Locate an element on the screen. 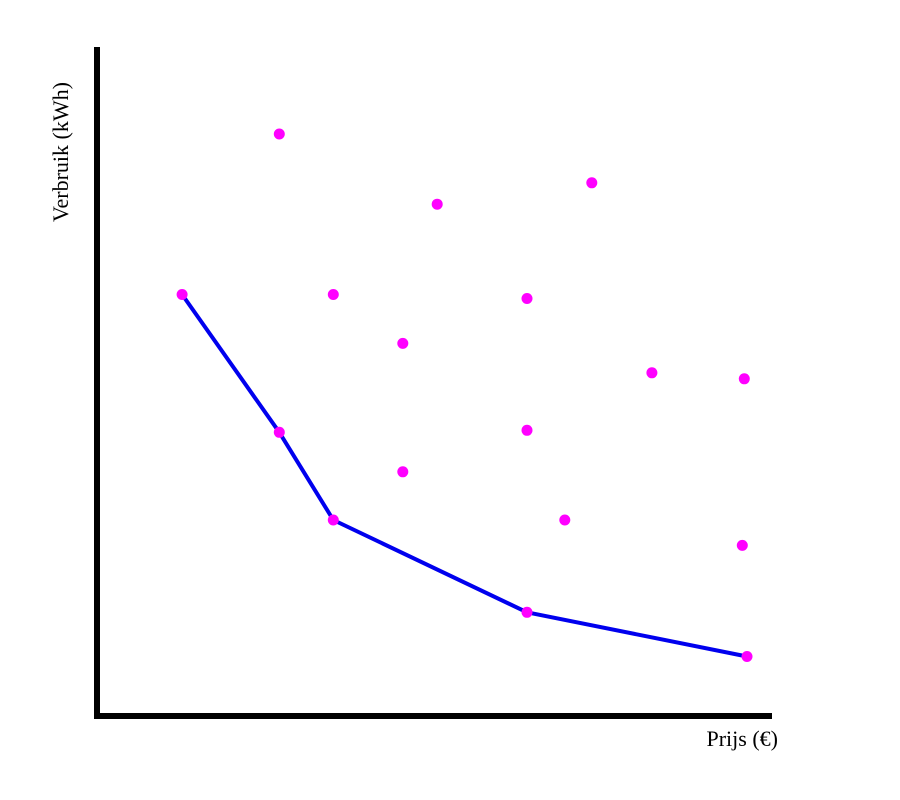 The image size is (900, 800). y-axis-label: Verbruik (kWh) is located at coordinates (60, 152).